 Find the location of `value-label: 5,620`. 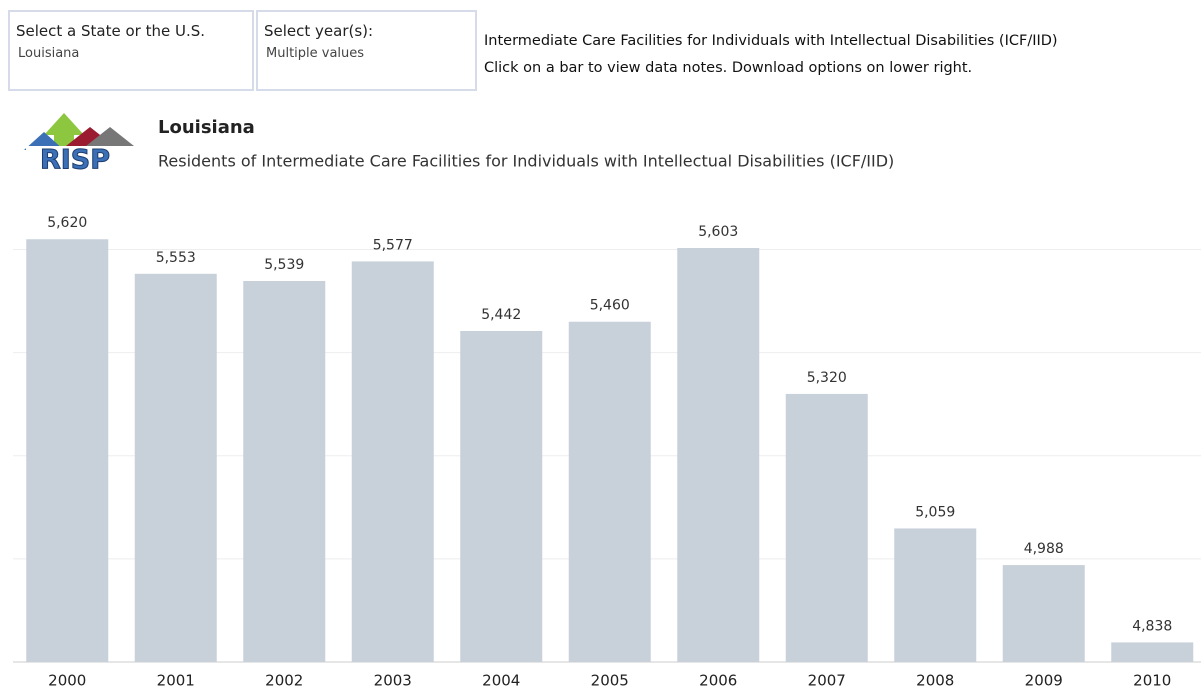

value-label: 5,620 is located at coordinates (67, 223).